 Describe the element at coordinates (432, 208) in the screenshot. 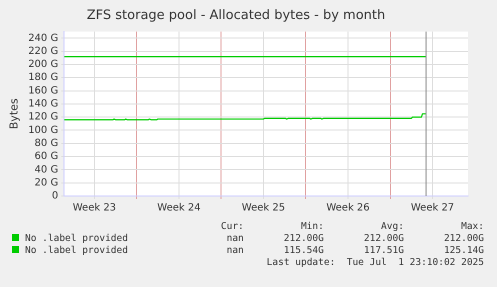

I see `x-tick-label: Week 27` at that location.